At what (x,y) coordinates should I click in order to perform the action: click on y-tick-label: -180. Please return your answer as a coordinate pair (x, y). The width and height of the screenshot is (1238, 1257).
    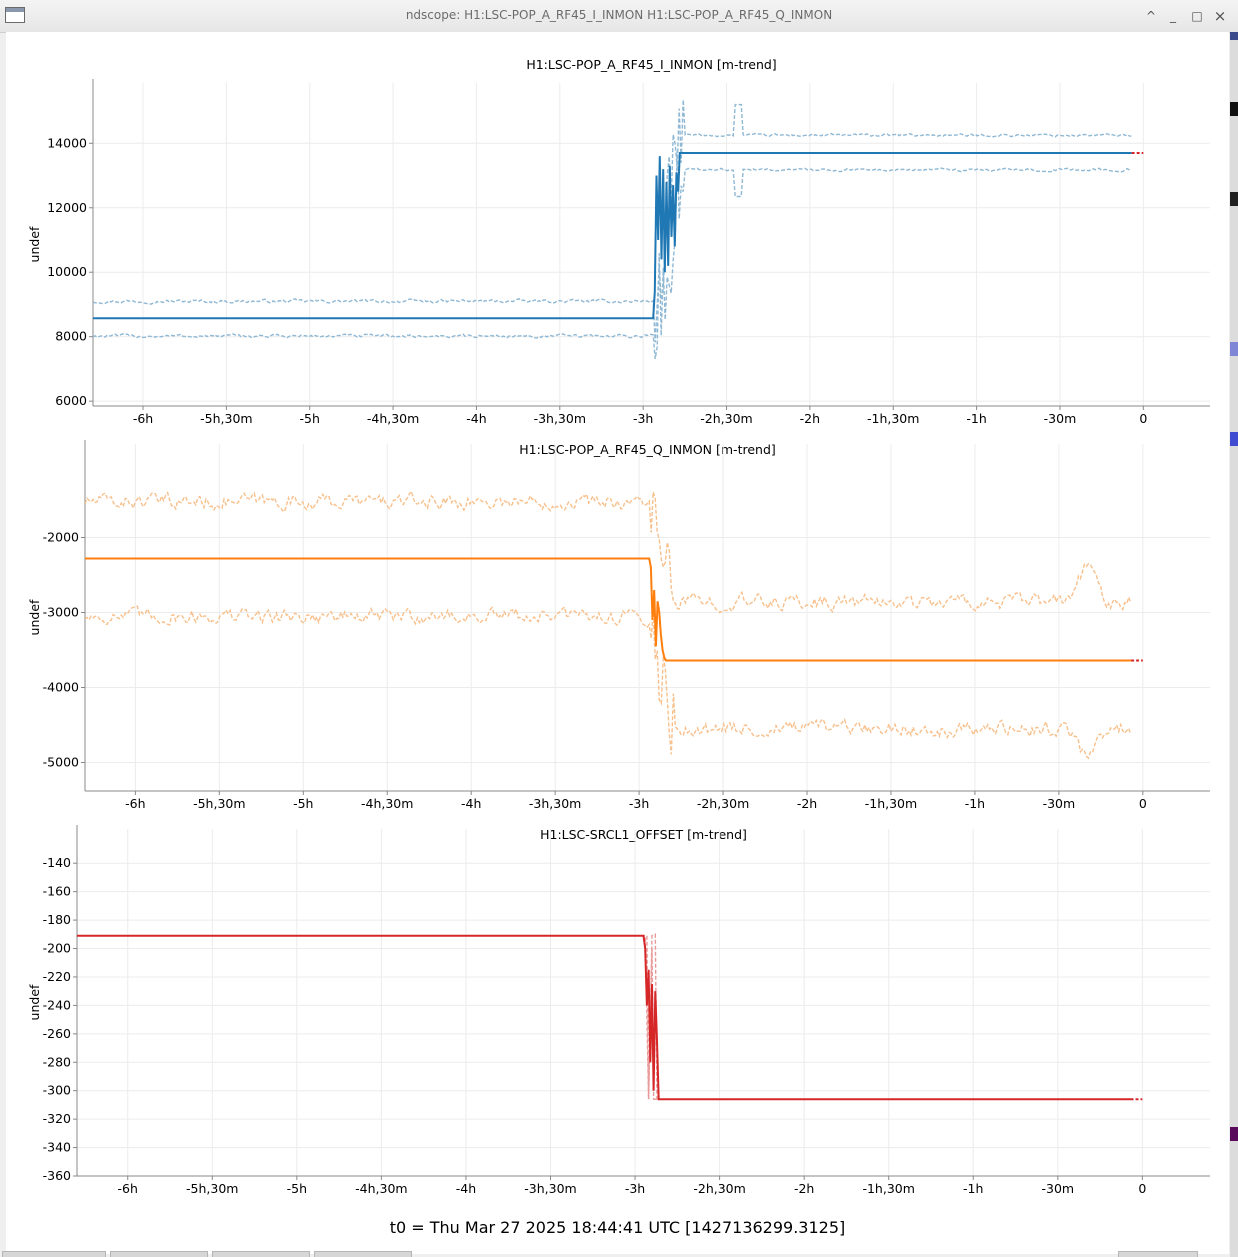
    Looking at the image, I should click on (57, 919).